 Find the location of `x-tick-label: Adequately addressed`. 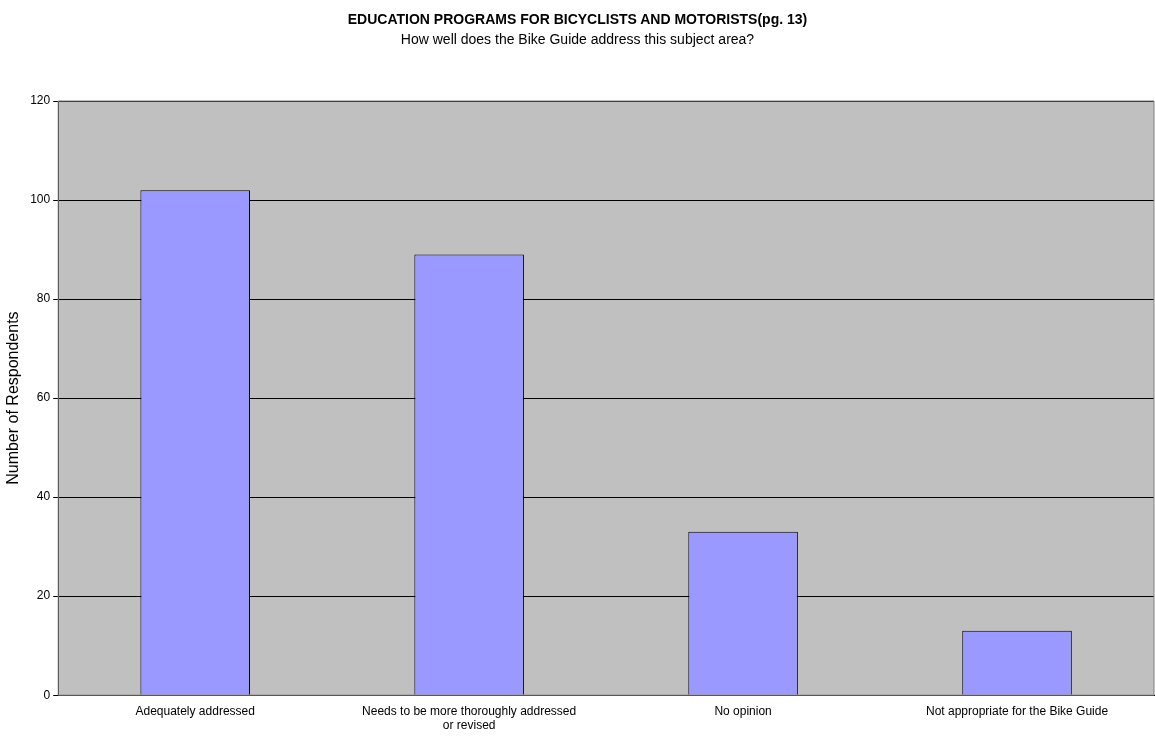

x-tick-label: Adequately addressed is located at coordinates (195, 710).